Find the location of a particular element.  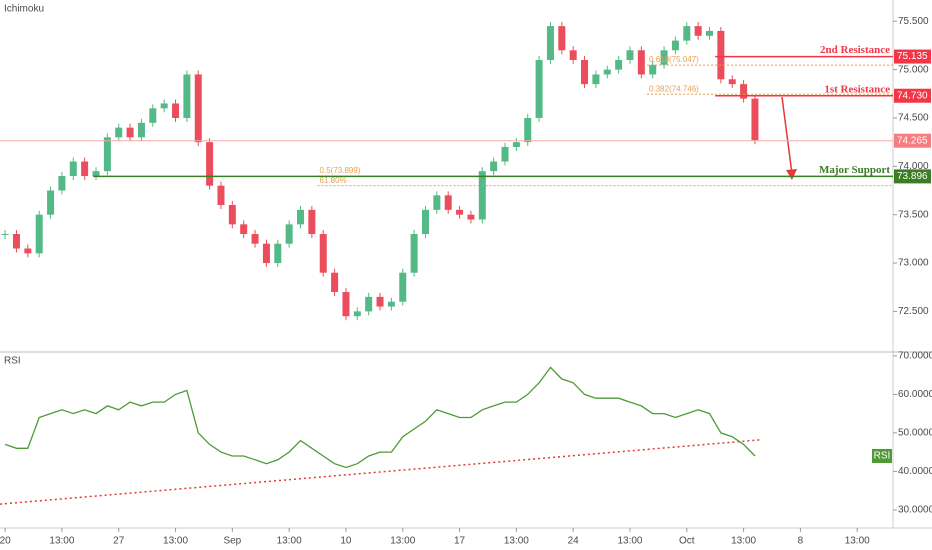

x-tick-label: 17 is located at coordinates (460, 541).